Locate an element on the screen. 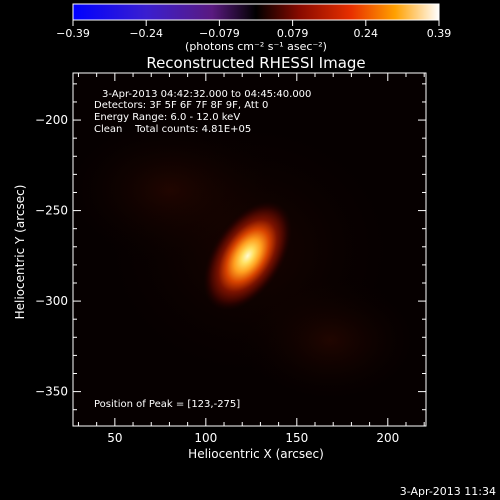 The image size is (500, 500). x-tick-label-2: 150 is located at coordinates (296, 438).